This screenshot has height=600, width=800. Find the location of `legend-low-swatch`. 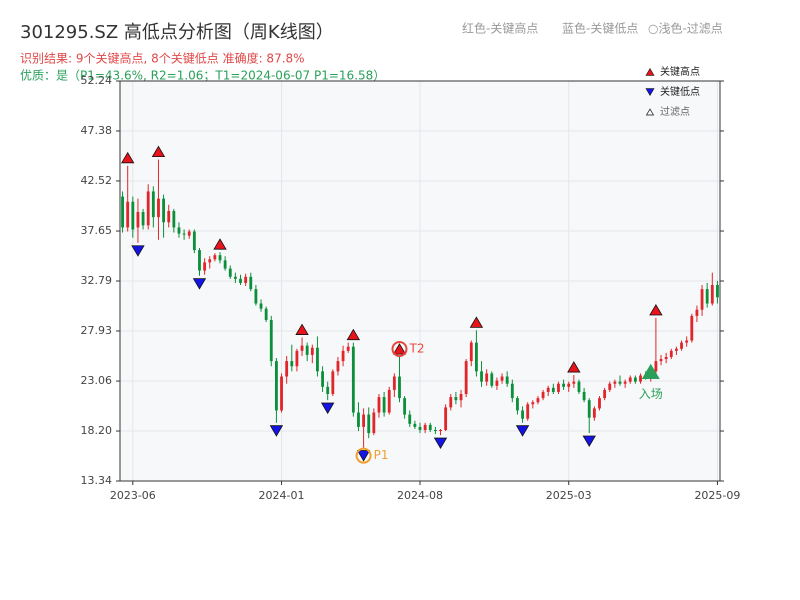

legend-low-swatch is located at coordinates (650, 92).